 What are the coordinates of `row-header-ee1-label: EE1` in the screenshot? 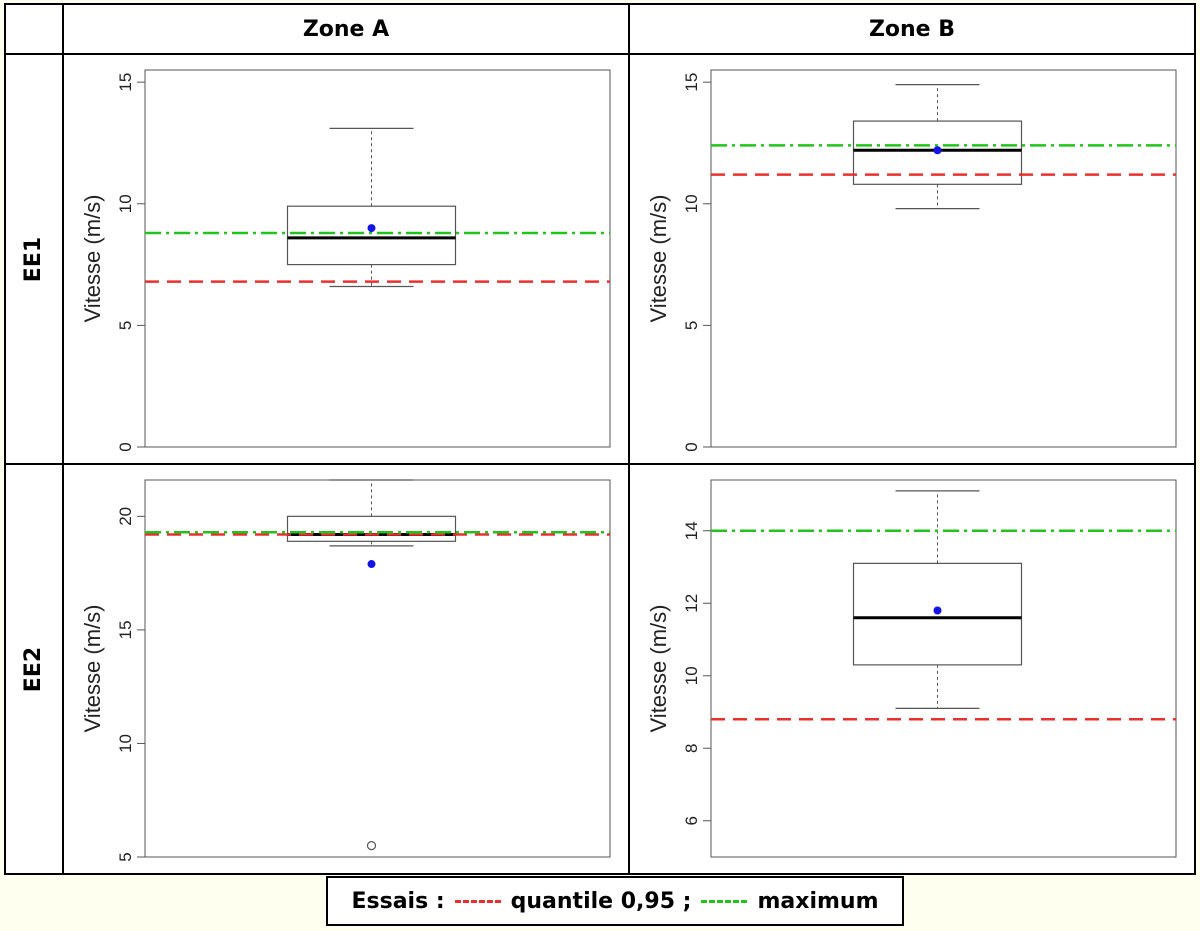 It's located at (34, 259).